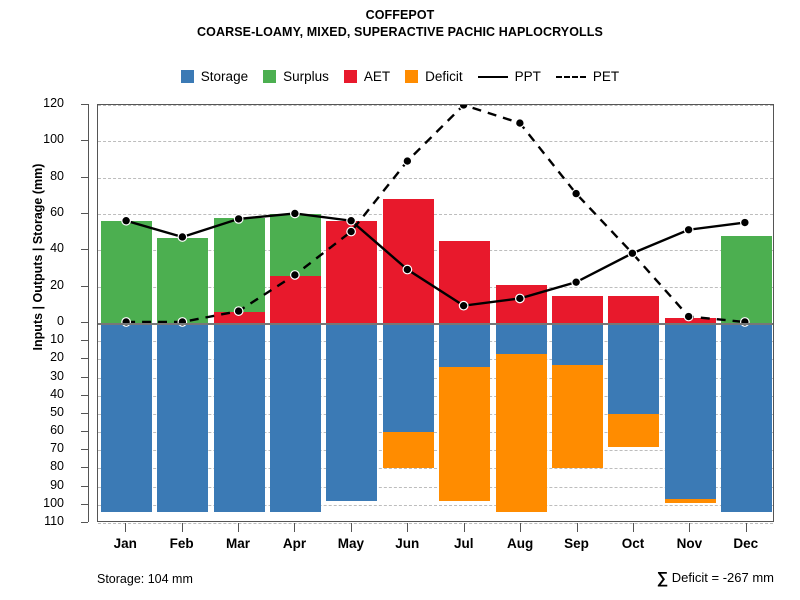 The width and height of the screenshot is (800, 600). What do you see at coordinates (690, 527) in the screenshot?
I see `x-tick-nov` at bounding box center [690, 527].